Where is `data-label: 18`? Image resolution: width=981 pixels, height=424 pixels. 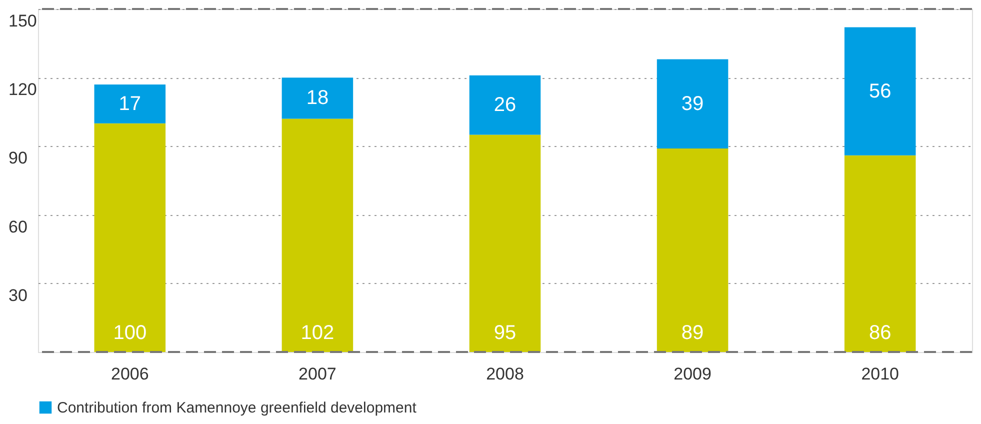 data-label: 18 is located at coordinates (317, 98).